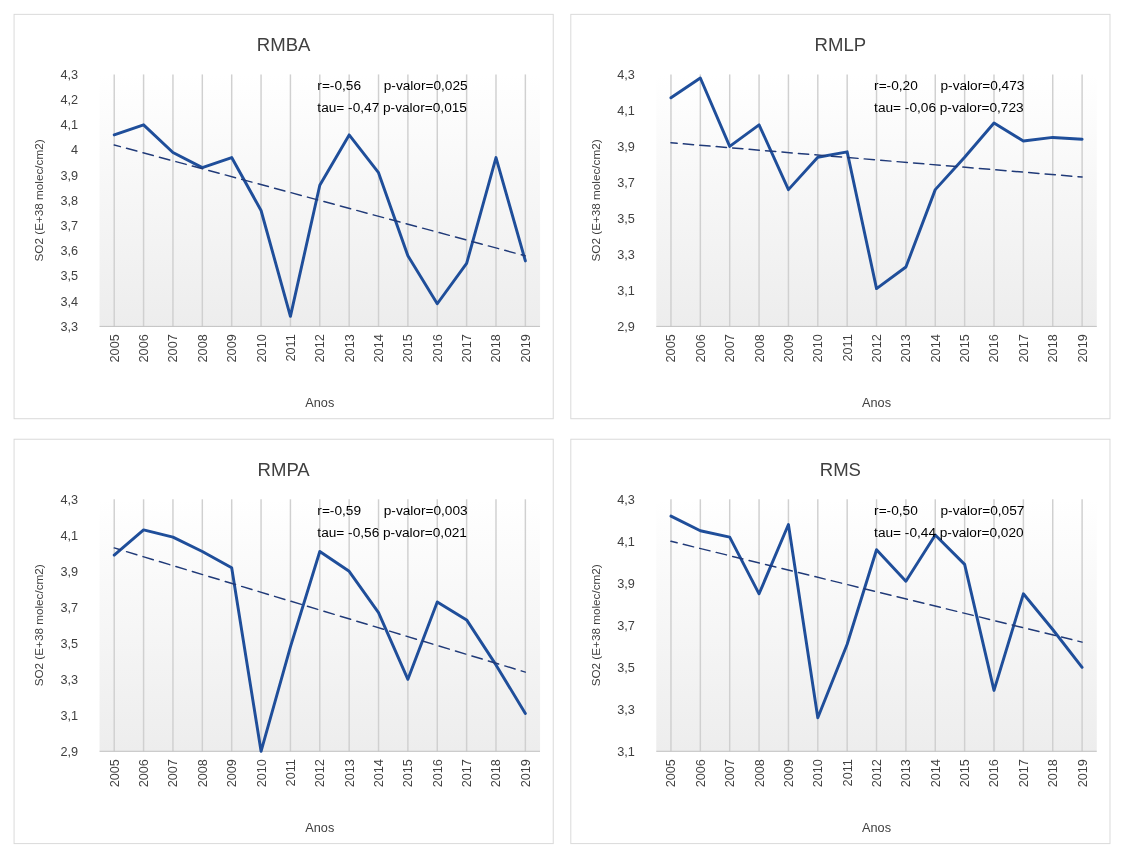  What do you see at coordinates (69, 251) in the screenshot?
I see `y-tick-label: 3,6` at bounding box center [69, 251].